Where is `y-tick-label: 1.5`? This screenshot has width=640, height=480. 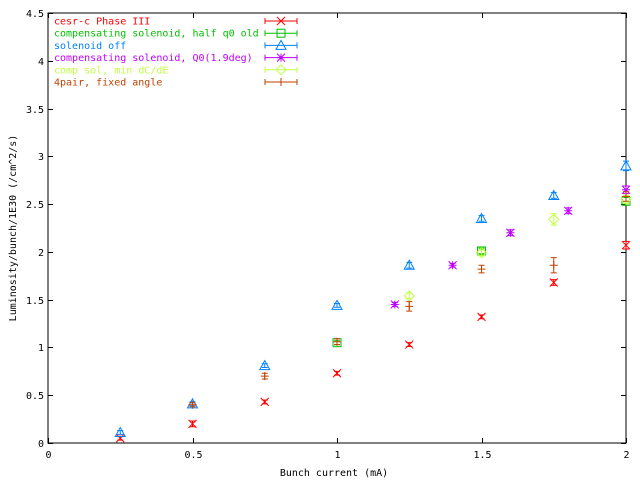 y-tick-label: 1.5 is located at coordinates (35, 301).